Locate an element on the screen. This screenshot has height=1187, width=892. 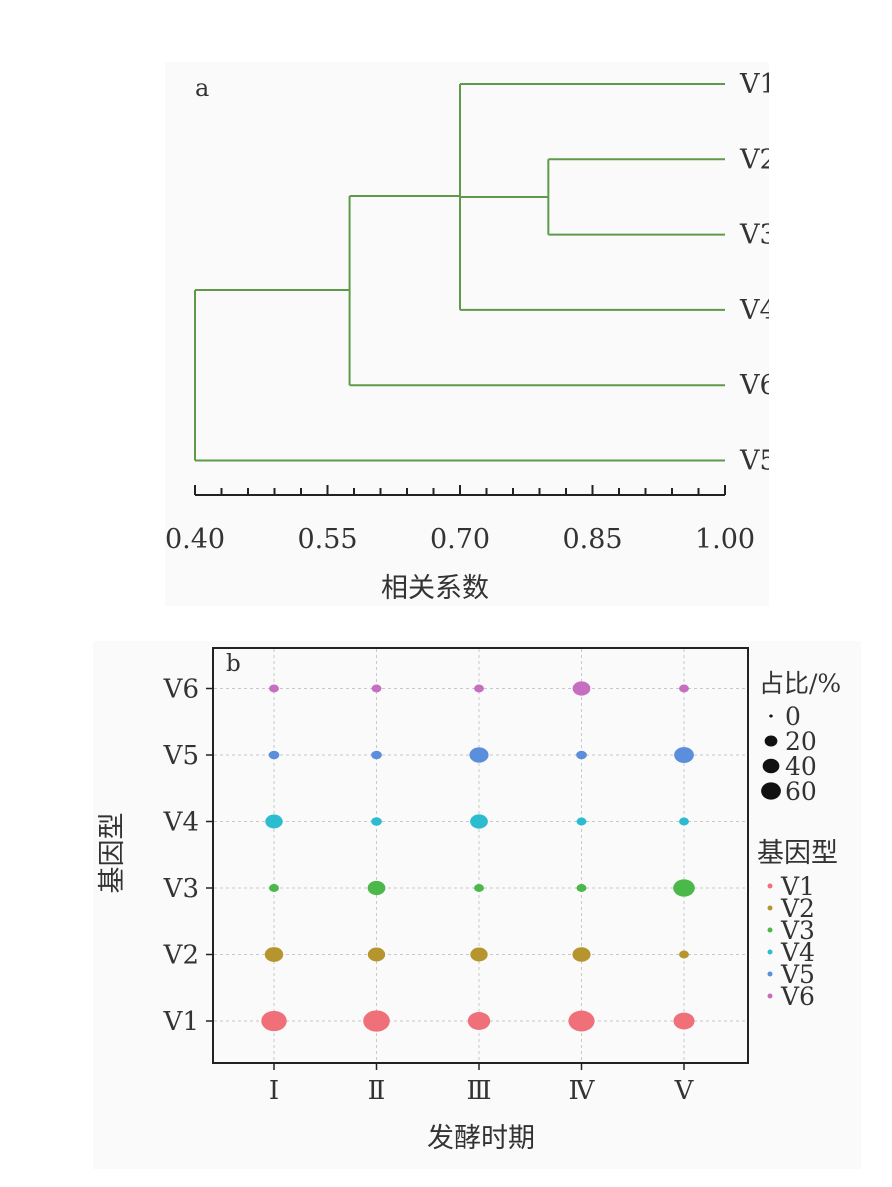
panel-label-a: a is located at coordinates (202, 88).